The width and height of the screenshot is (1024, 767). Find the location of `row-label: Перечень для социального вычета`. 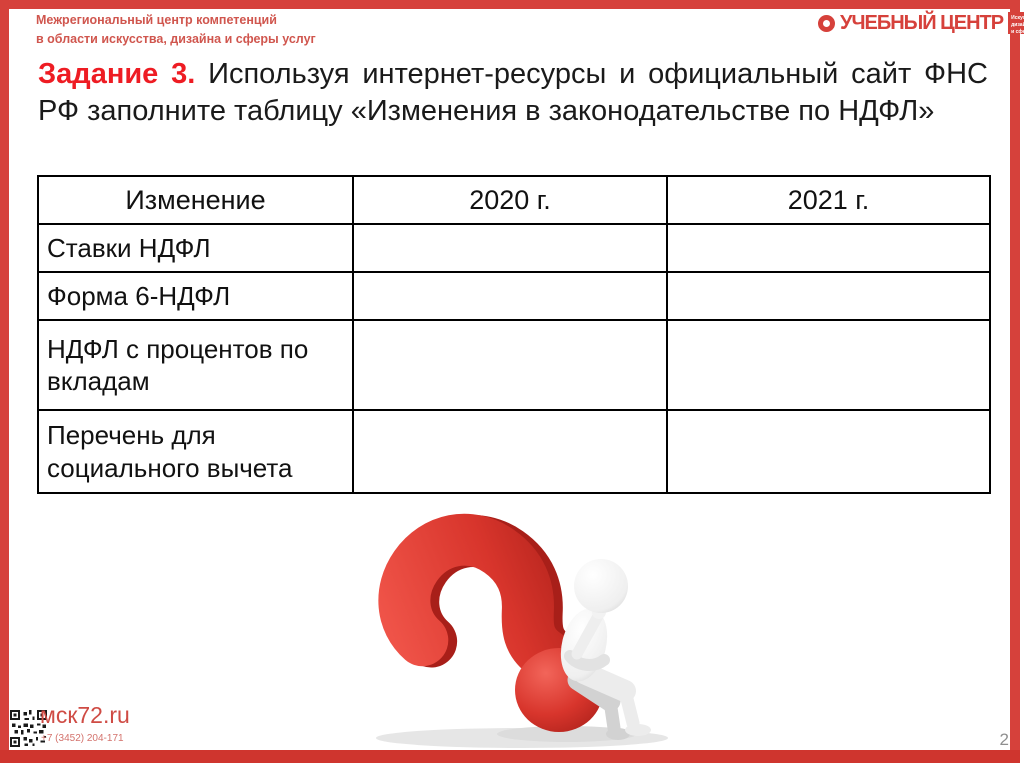

row-label: Перечень для социального вычета is located at coordinates (195, 451).